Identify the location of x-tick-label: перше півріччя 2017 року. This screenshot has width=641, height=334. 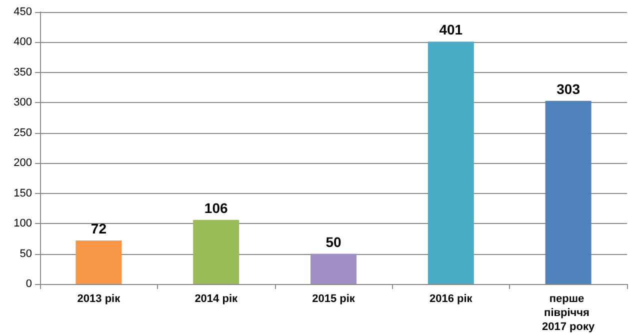
(569, 313).